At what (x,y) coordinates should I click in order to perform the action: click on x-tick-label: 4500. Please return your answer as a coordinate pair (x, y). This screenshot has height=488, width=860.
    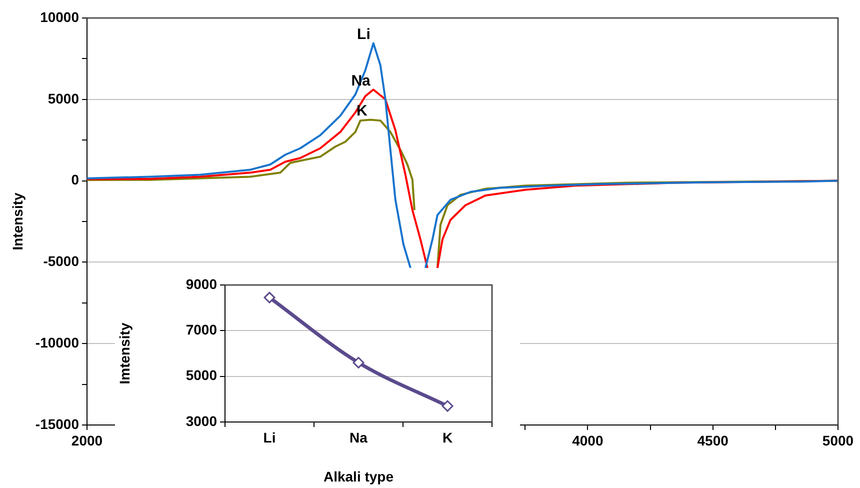
    Looking at the image, I should click on (713, 440).